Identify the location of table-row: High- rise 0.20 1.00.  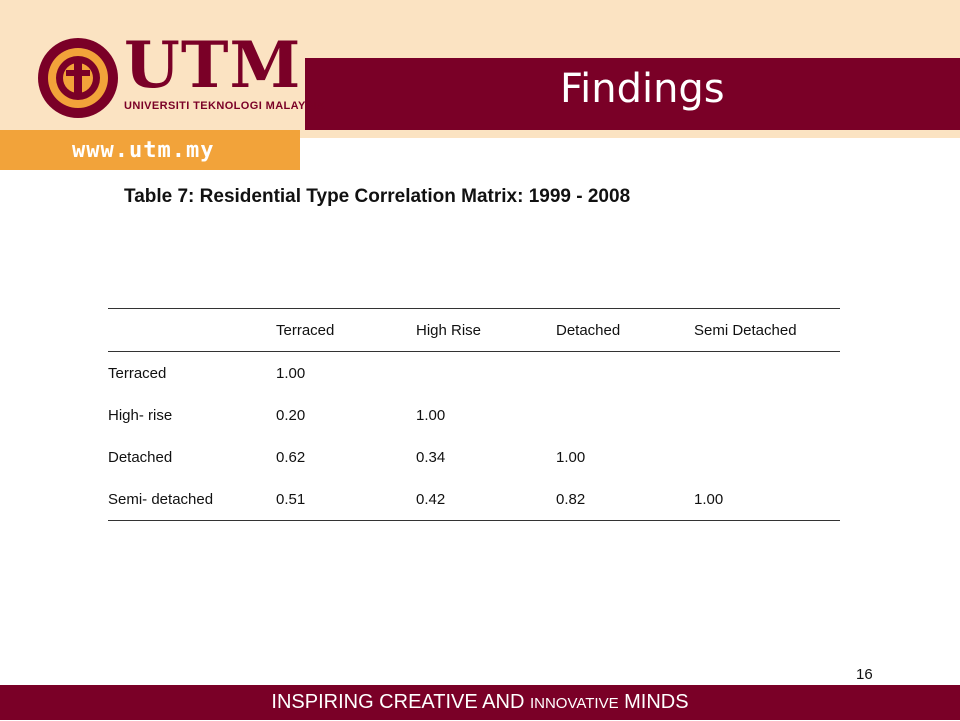
(474, 415).